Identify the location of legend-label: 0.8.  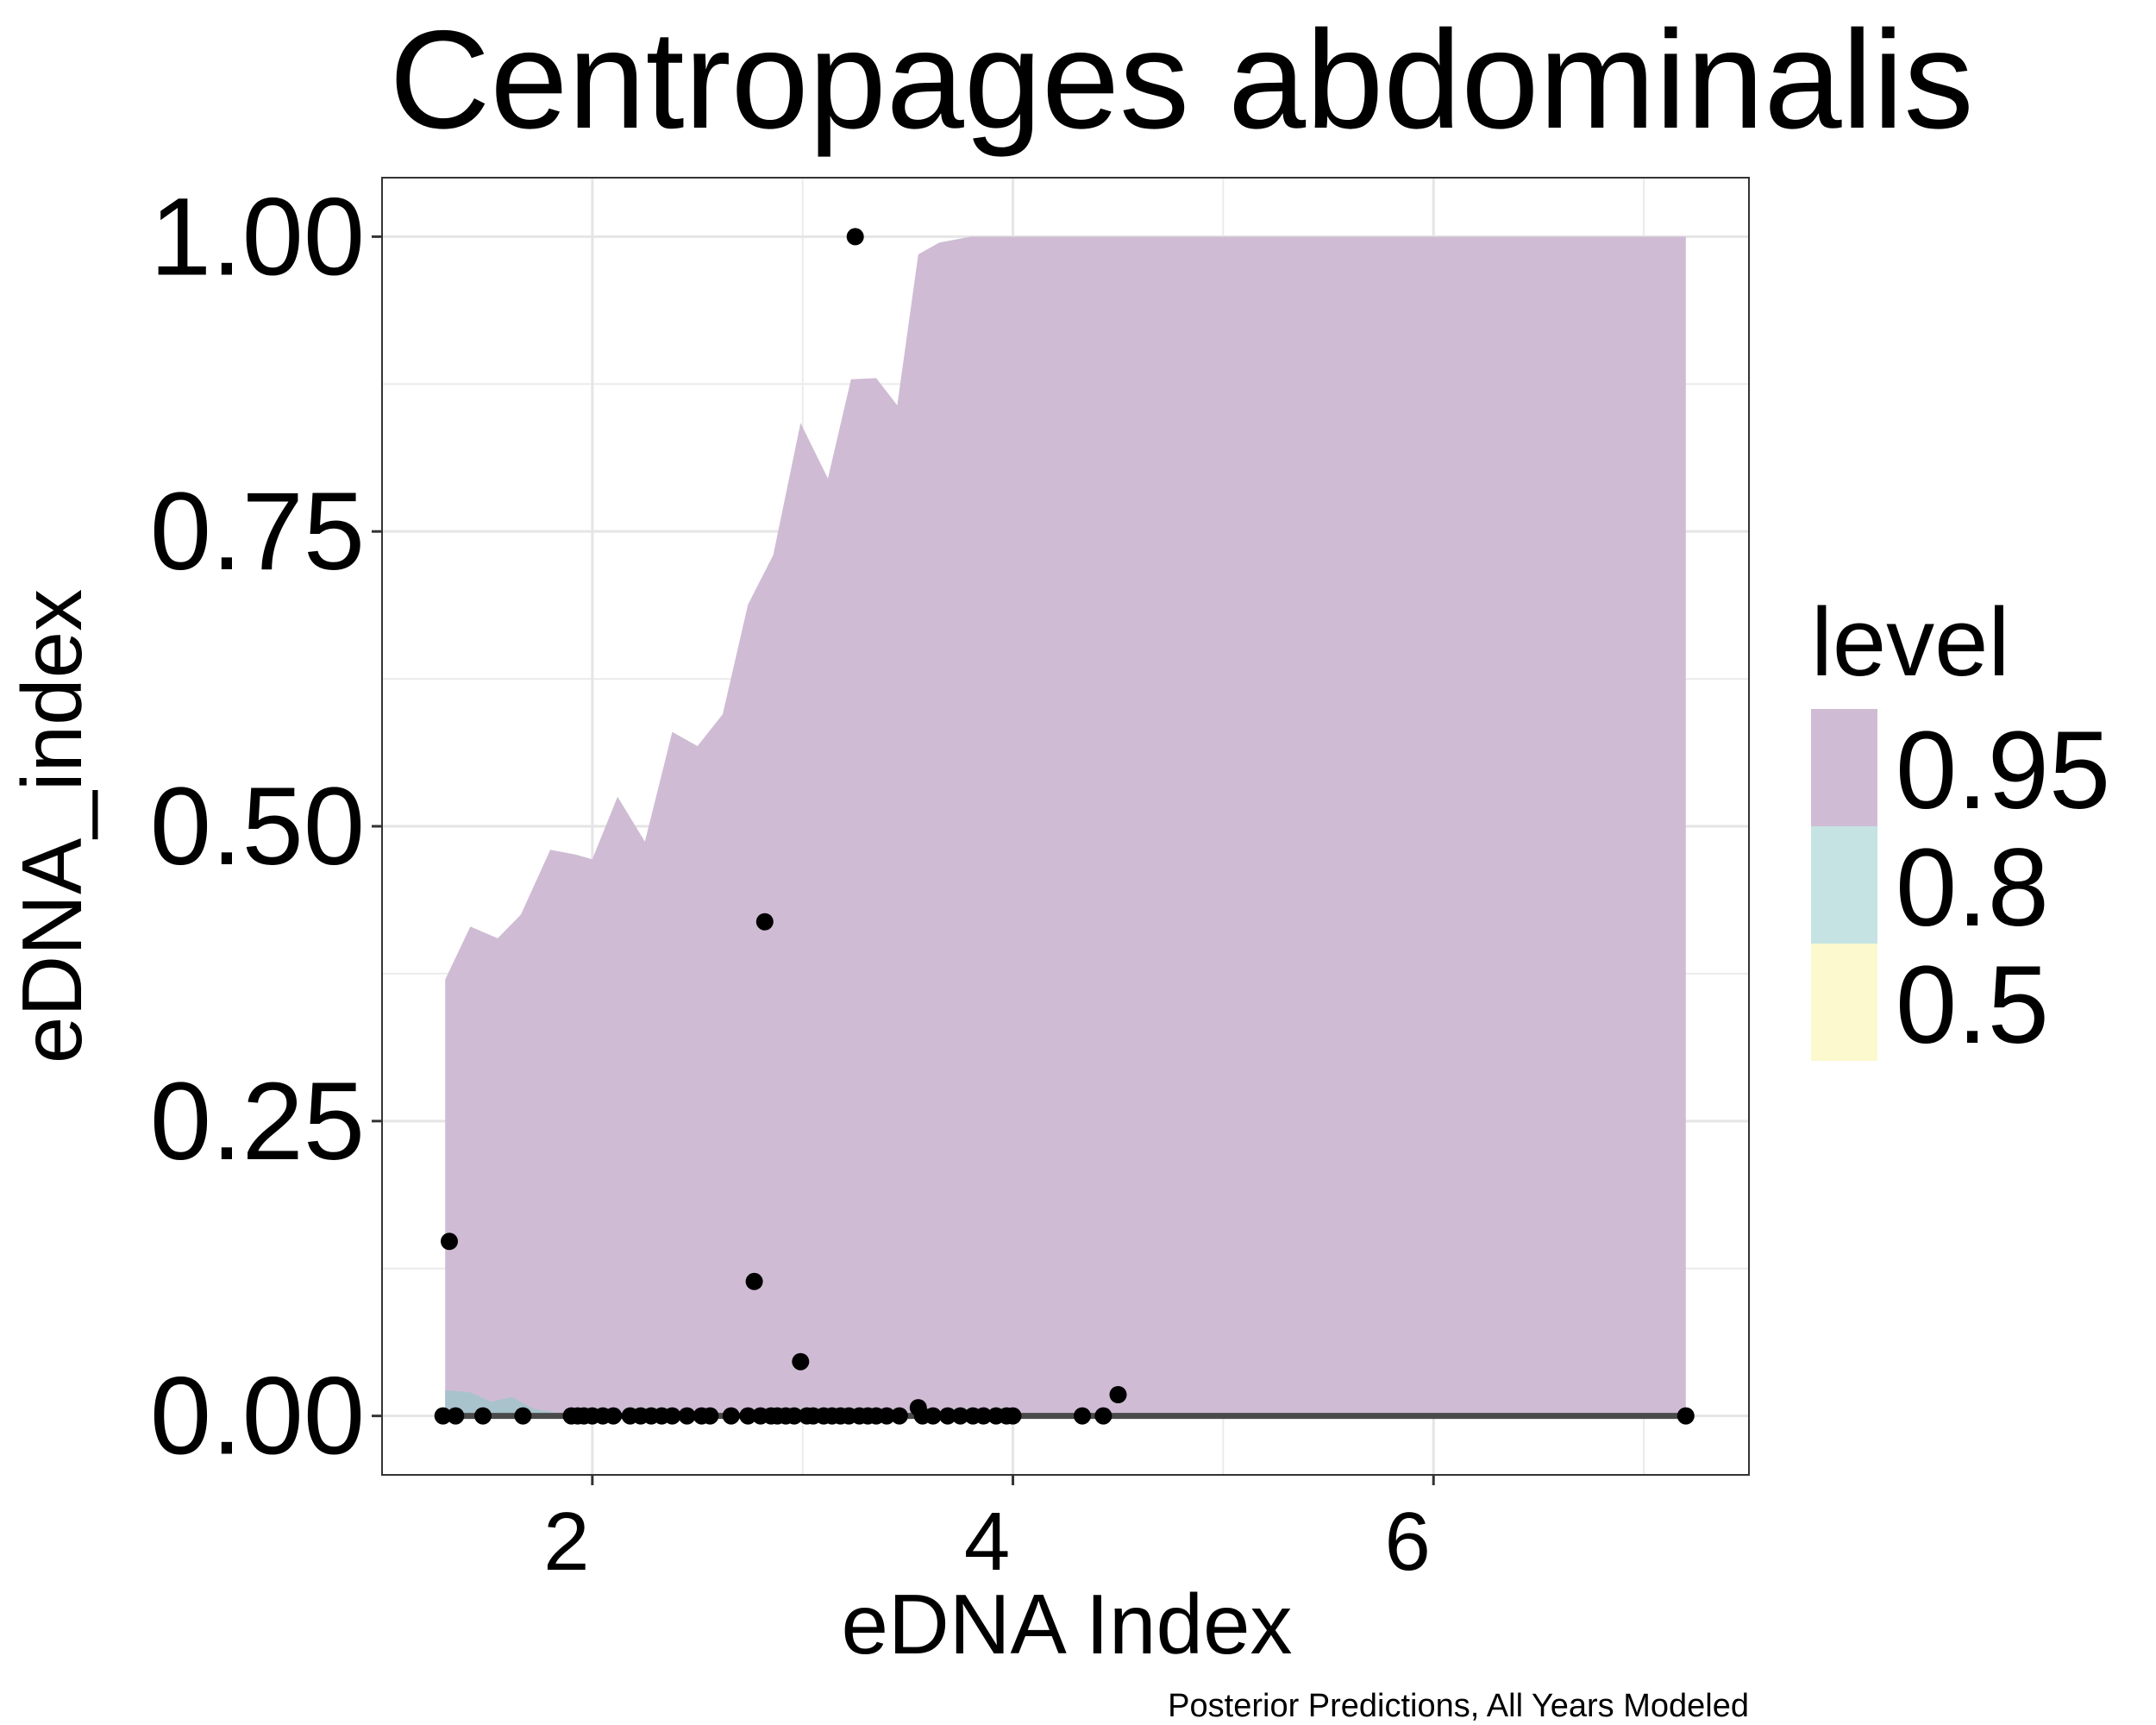
(1972, 888).